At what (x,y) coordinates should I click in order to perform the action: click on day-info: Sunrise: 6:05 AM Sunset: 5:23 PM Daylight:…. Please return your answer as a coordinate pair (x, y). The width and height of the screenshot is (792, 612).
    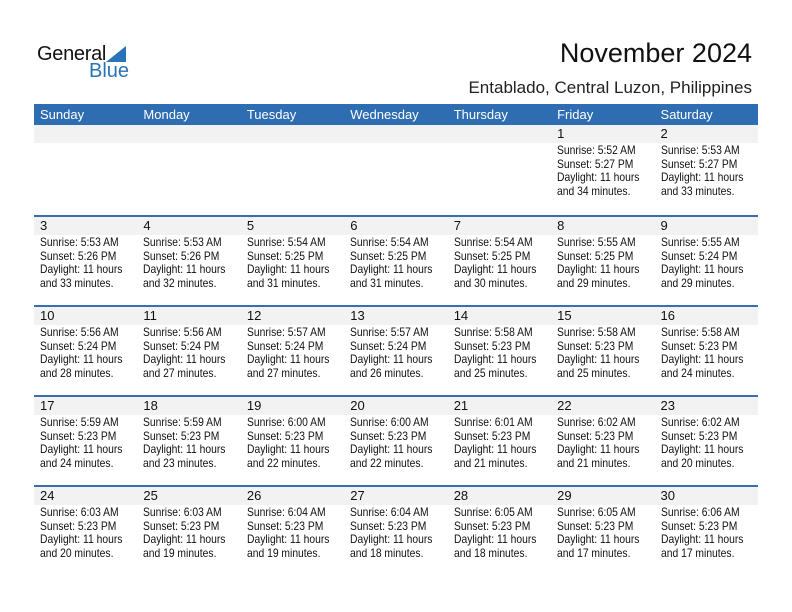
    Looking at the image, I should click on (496, 532).